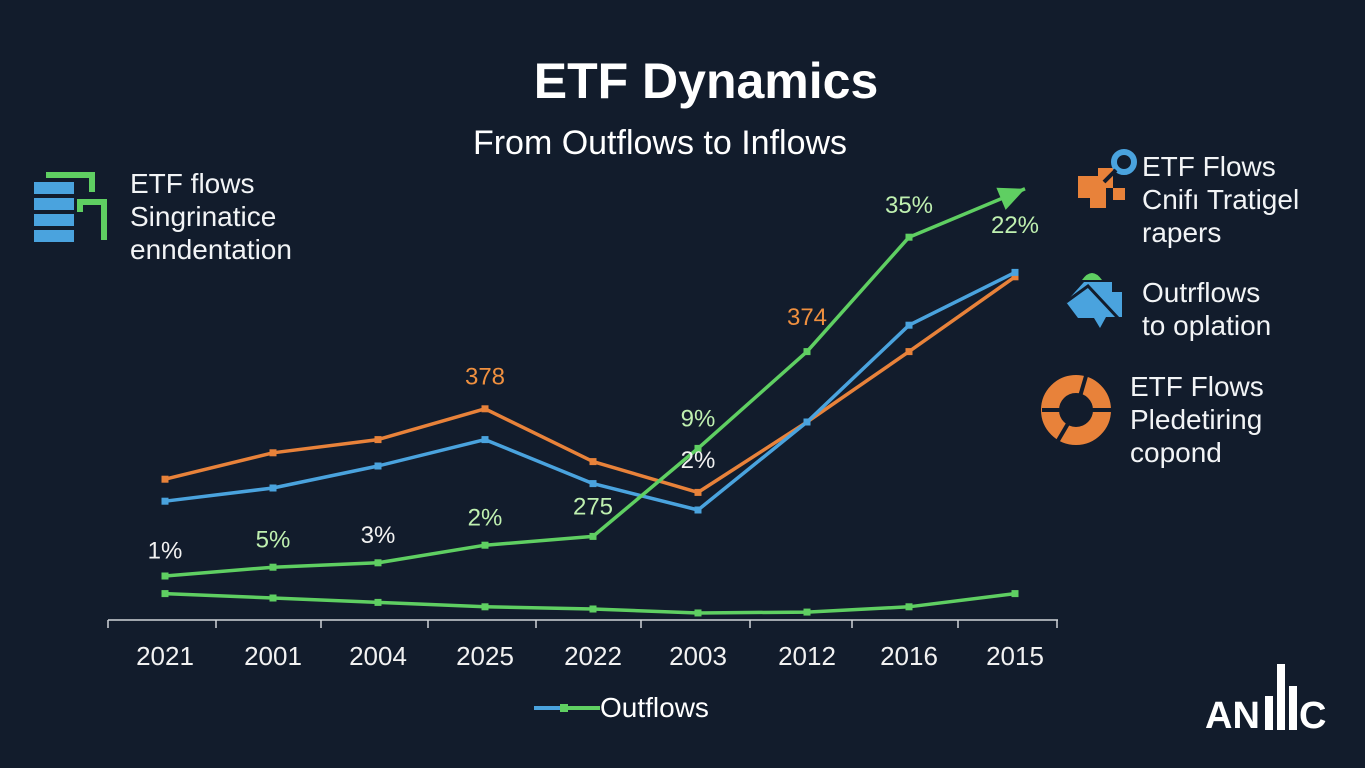 This screenshot has height=768, width=1365. Describe the element at coordinates (1207, 325) in the screenshot. I see `right-note-line: to oplation` at that location.